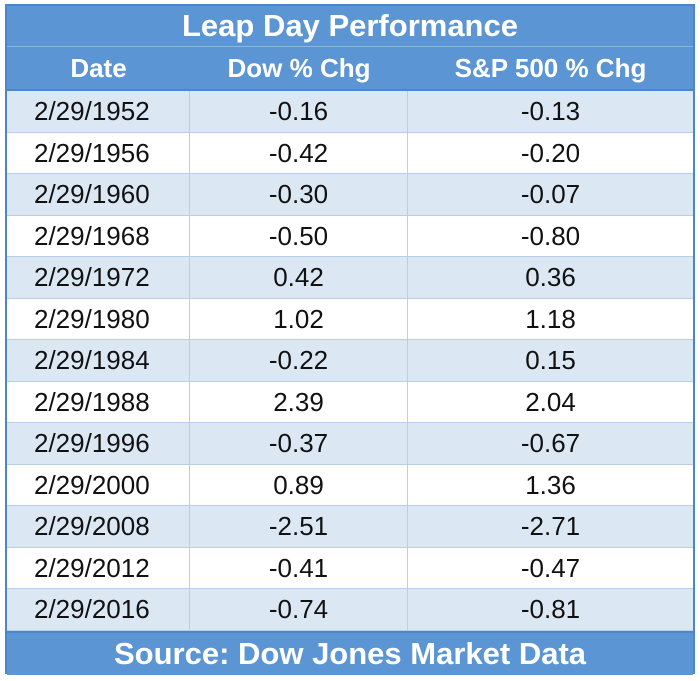  Describe the element at coordinates (299, 484) in the screenshot. I see `dow-change-cell: 0.89` at that location.